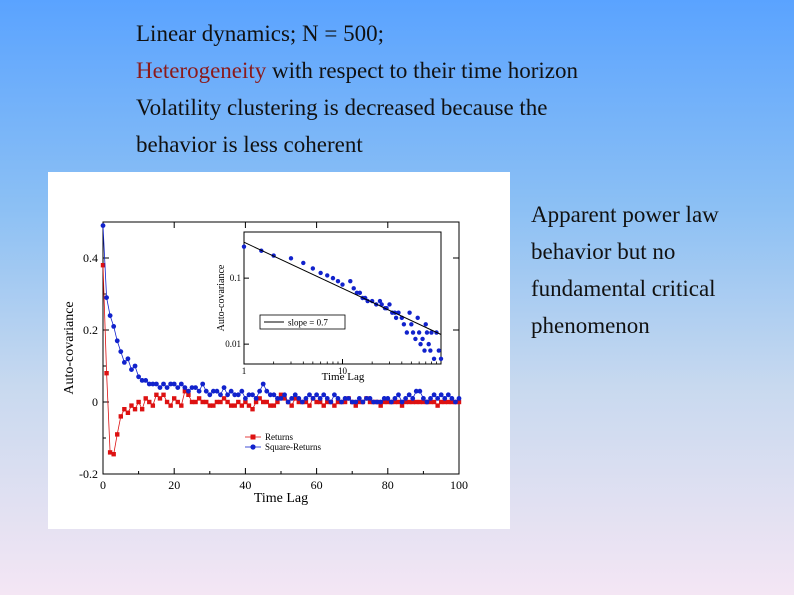 The image size is (794, 595). I want to click on legend-square-returns-marker, so click(253, 447).